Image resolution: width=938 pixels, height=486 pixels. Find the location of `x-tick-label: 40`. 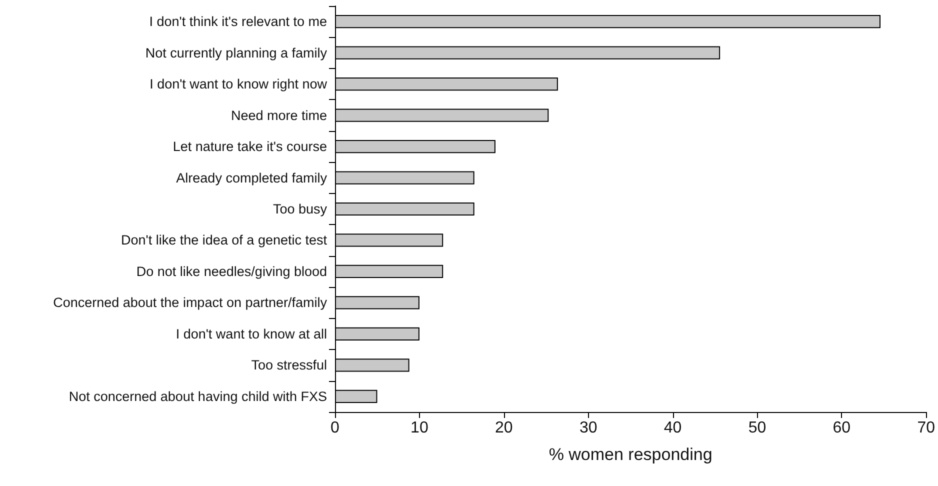

x-tick-label: 40 is located at coordinates (673, 428).